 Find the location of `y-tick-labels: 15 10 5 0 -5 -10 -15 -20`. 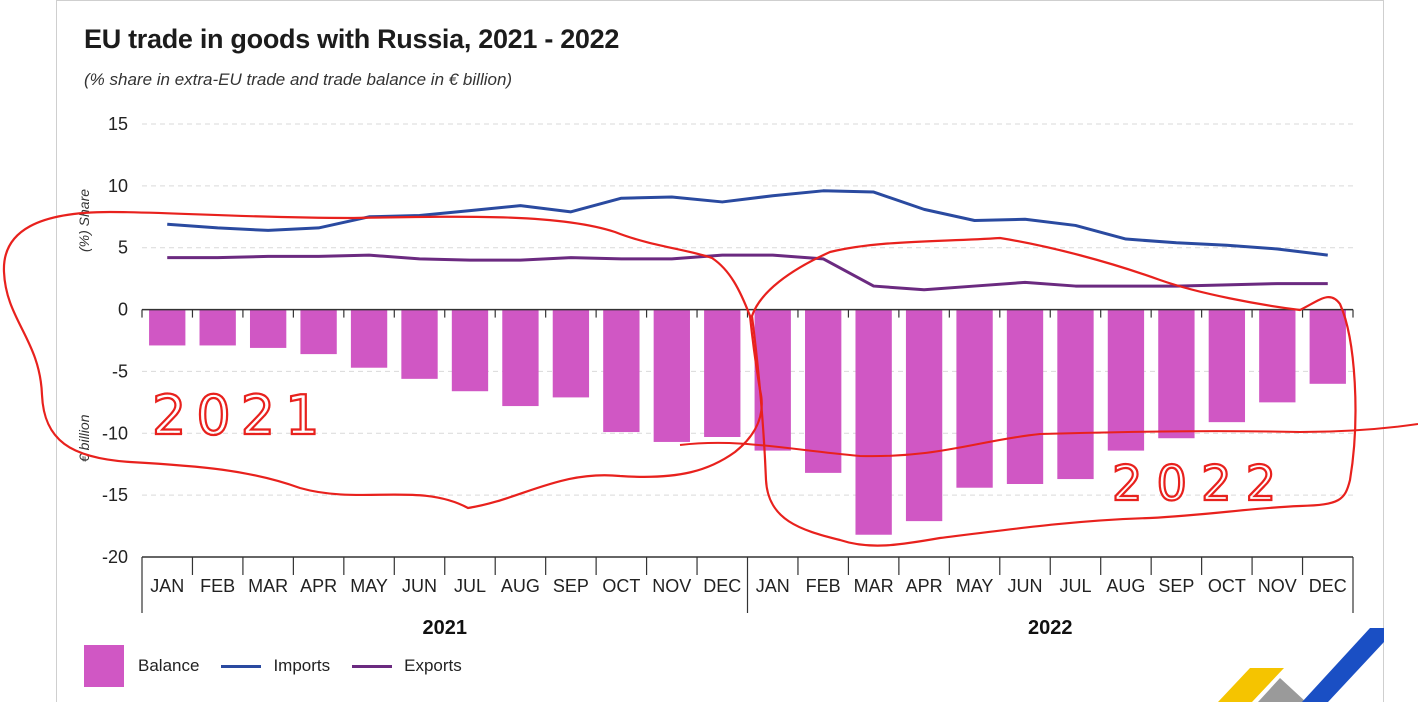

y-tick-labels: 15 10 5 0 -5 -10 -15 -20 is located at coordinates (115, 340).